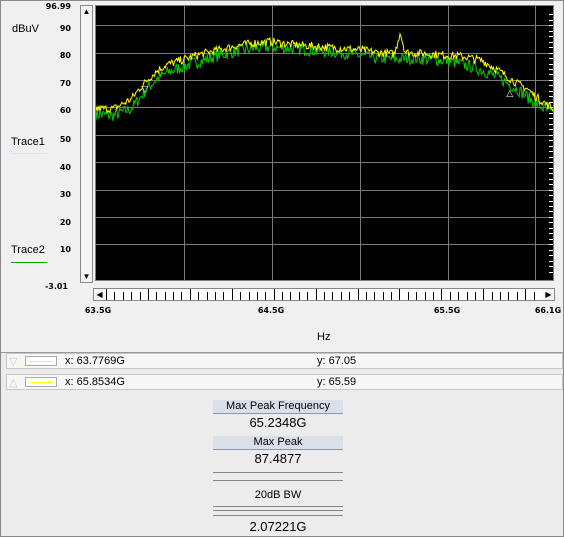 The height and width of the screenshot is (537, 564). What do you see at coordinates (28, 250) in the screenshot?
I see `legend-trace2-label: Trace2` at bounding box center [28, 250].